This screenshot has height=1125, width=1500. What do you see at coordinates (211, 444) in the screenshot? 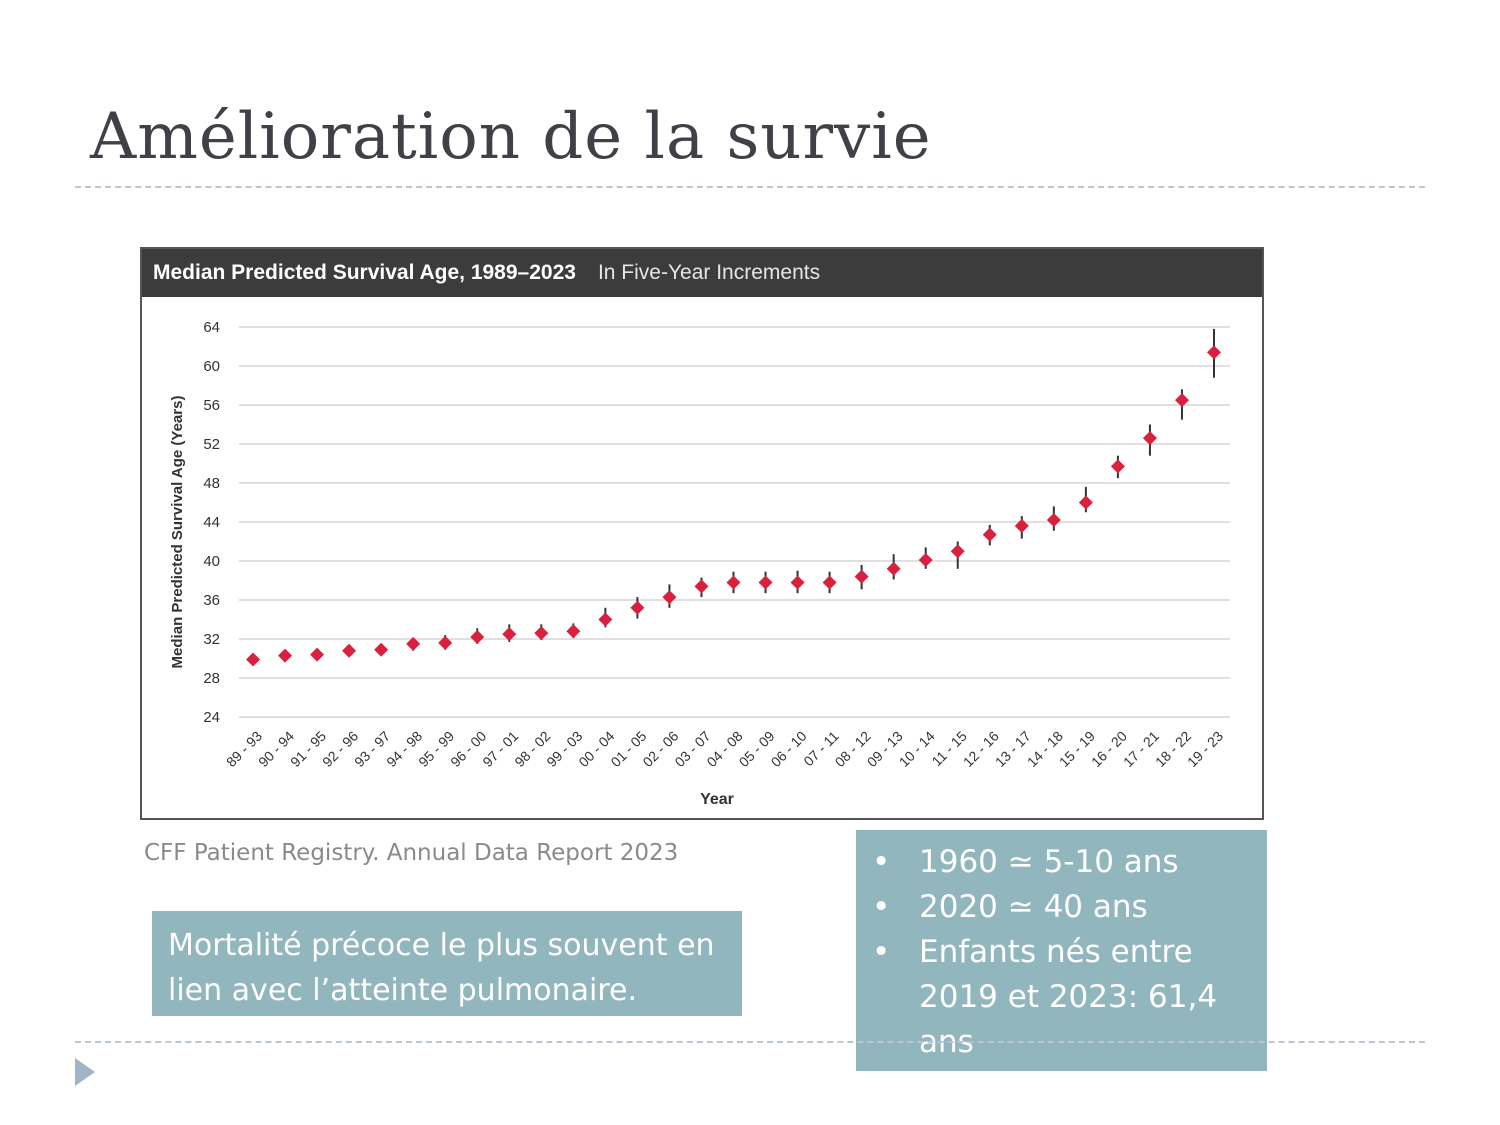
I see `y-tick-label: 52` at bounding box center [211, 444].